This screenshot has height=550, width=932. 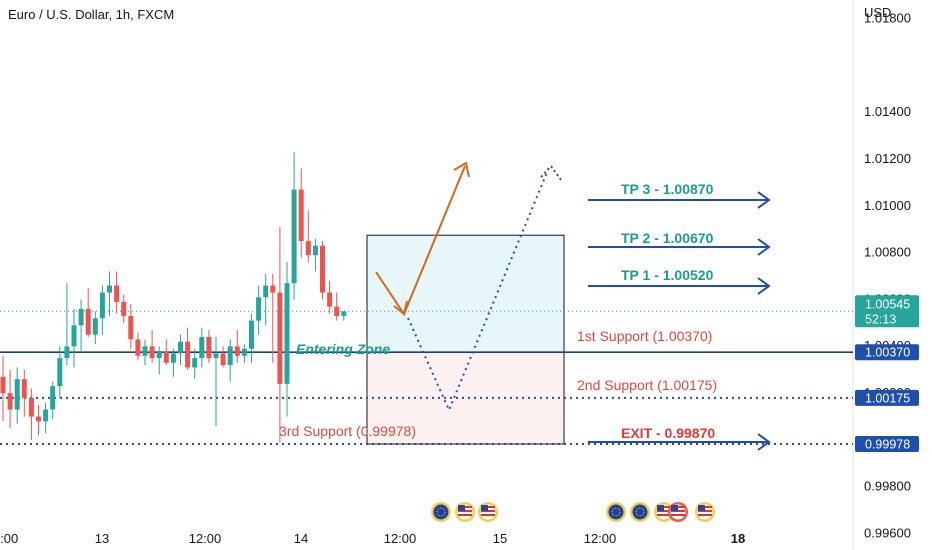 I want to click on tp3-arrow, so click(x=679, y=200).